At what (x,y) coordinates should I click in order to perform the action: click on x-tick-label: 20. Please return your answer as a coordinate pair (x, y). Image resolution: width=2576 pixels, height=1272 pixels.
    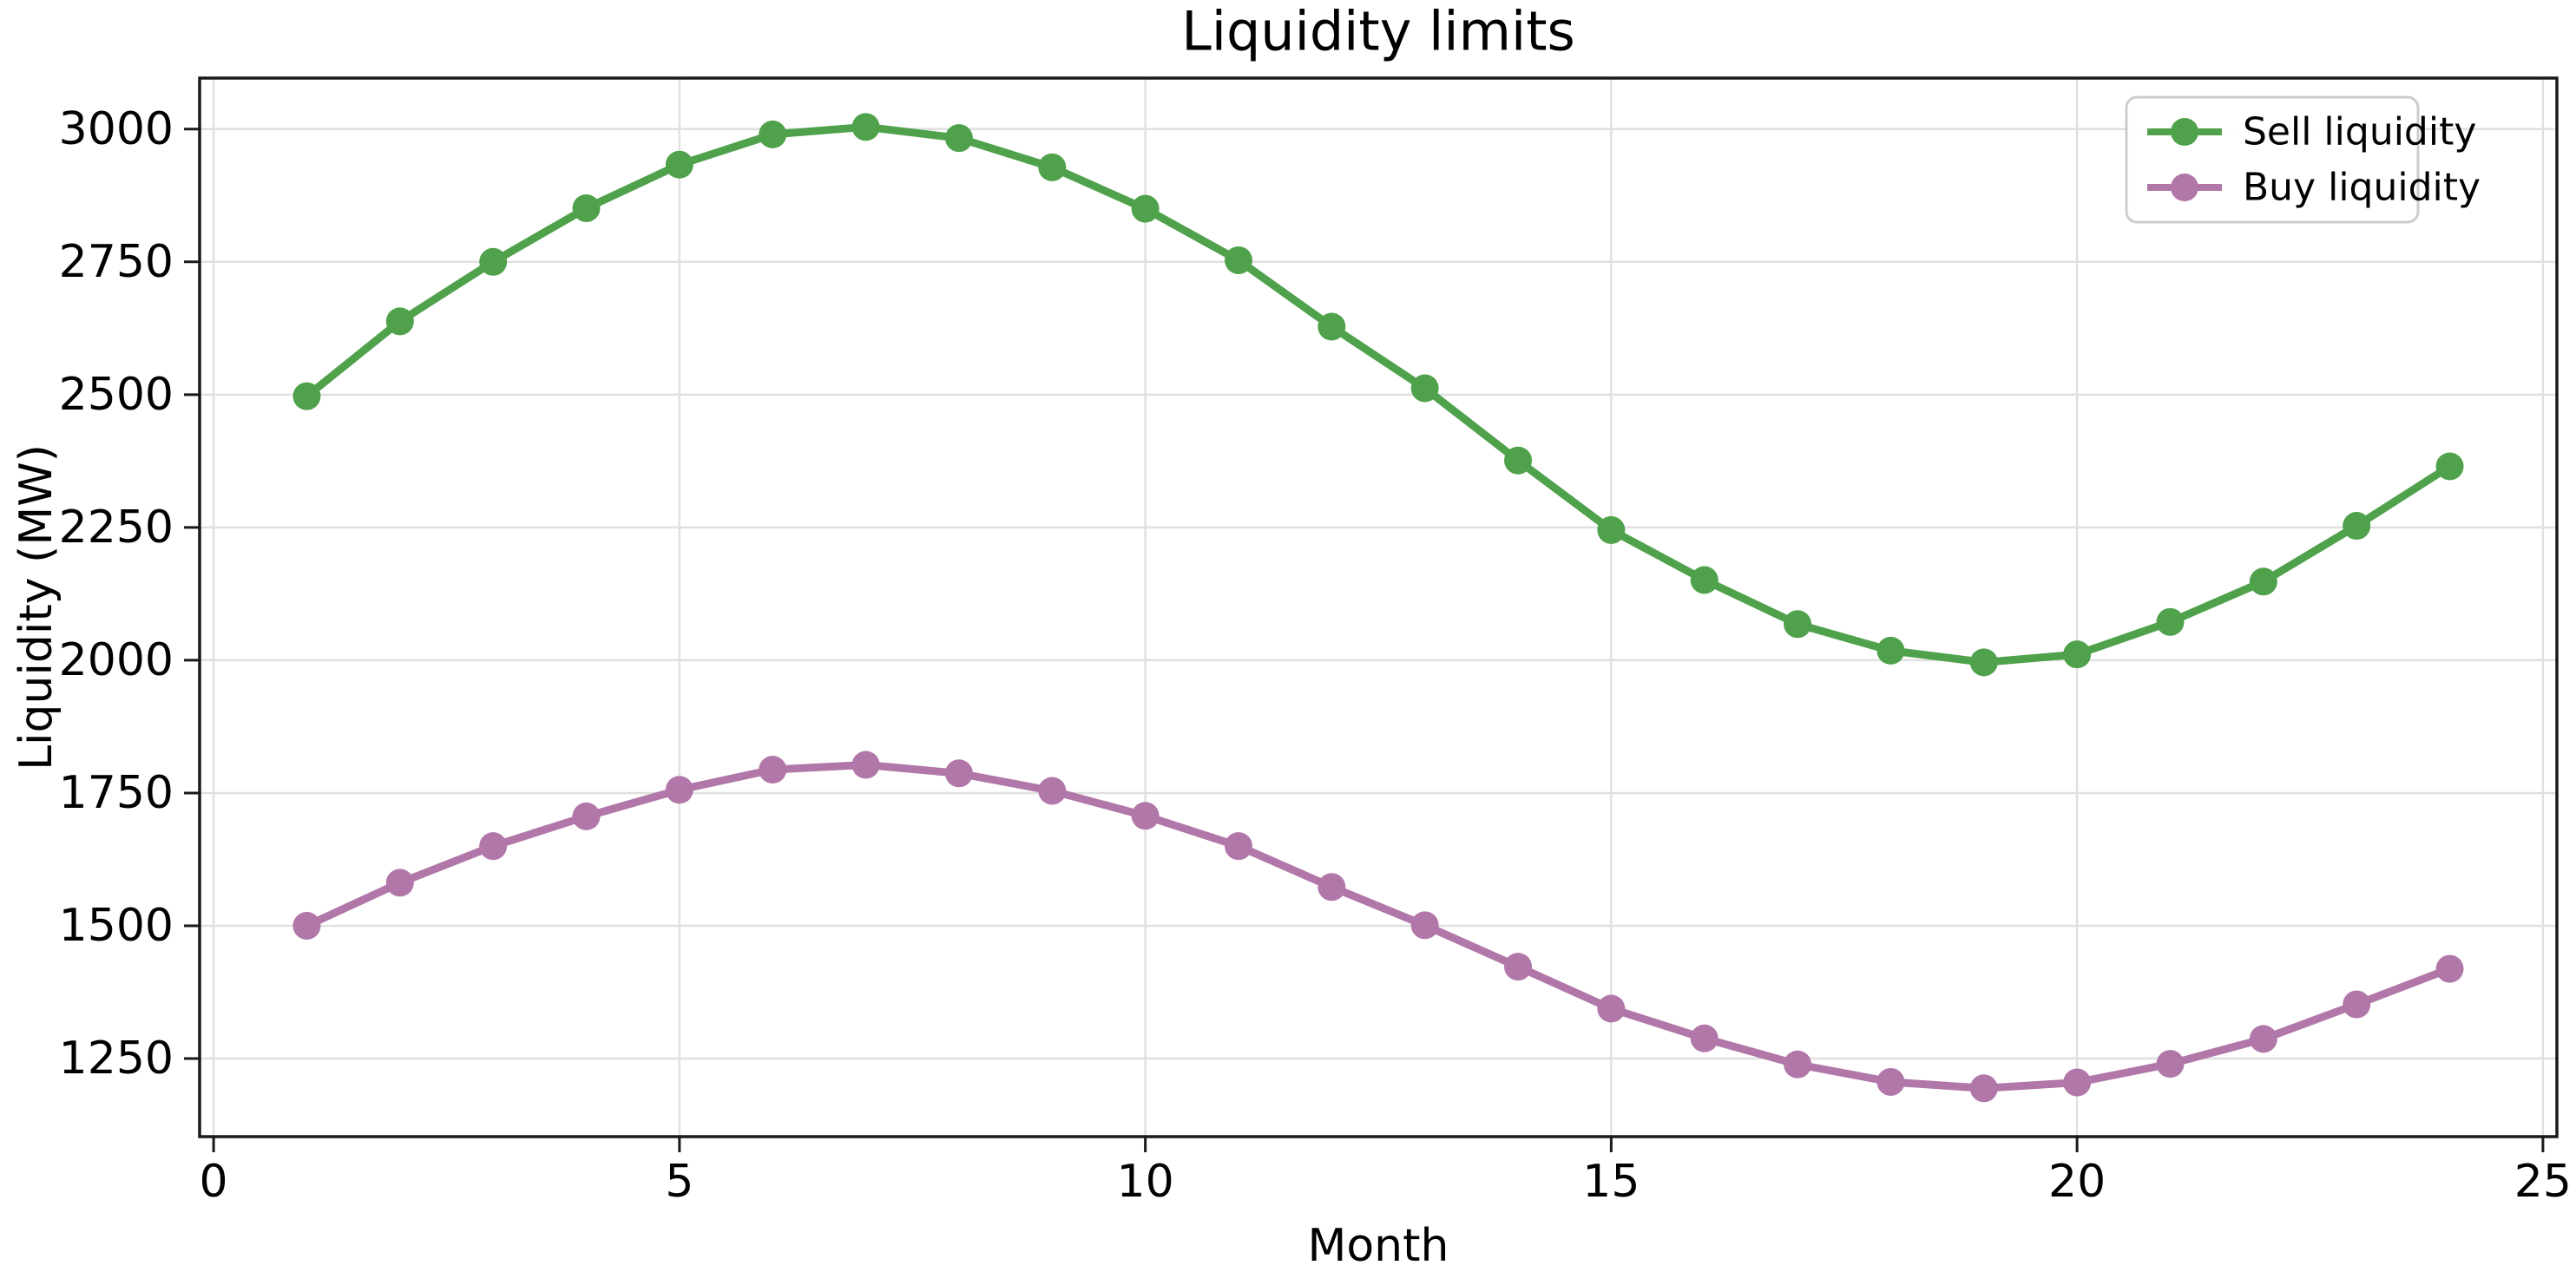
    Looking at the image, I should click on (2077, 1182).